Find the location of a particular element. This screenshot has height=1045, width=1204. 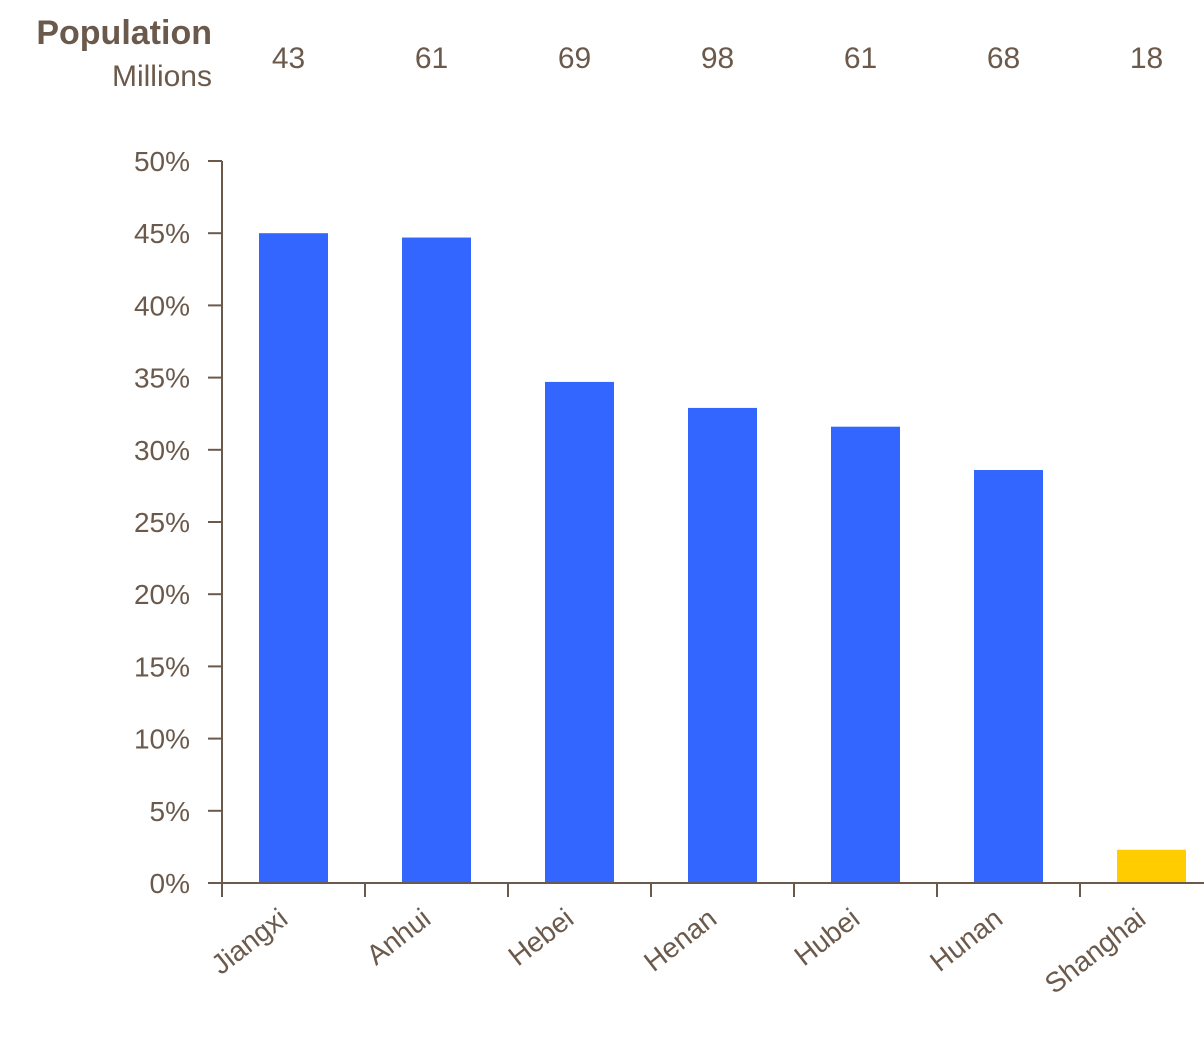

y-tick-label: 50% is located at coordinates (162, 161).